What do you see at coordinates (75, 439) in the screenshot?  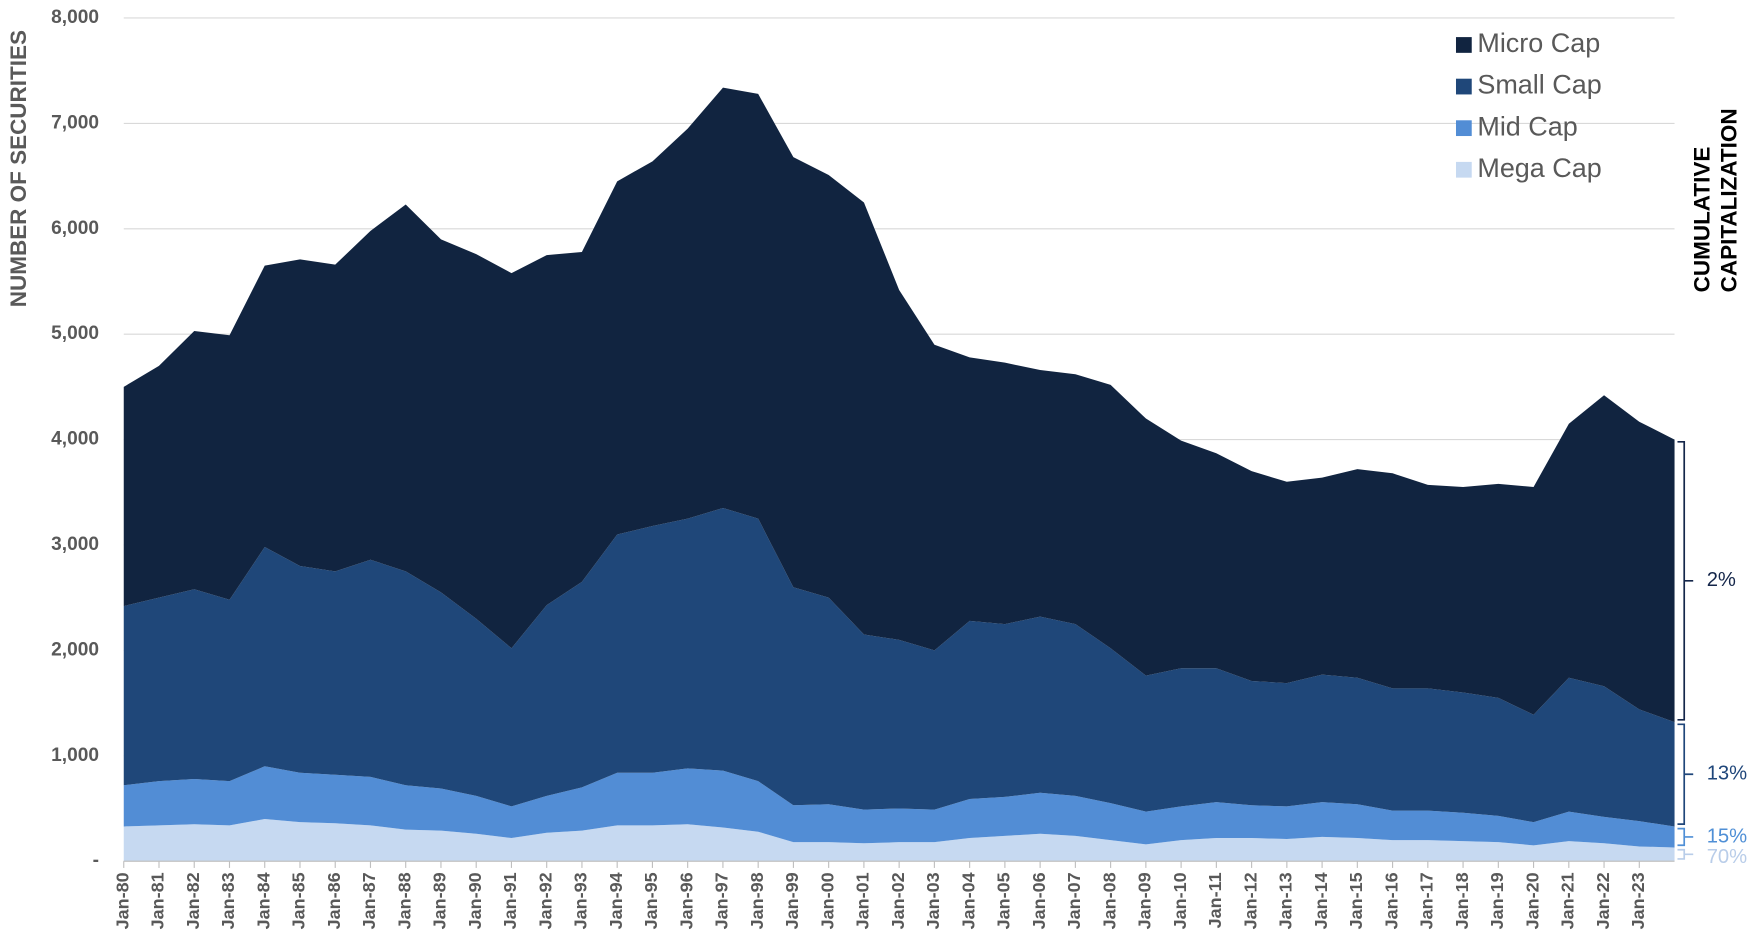 I see `y-tick-label: 4,000` at bounding box center [75, 439].